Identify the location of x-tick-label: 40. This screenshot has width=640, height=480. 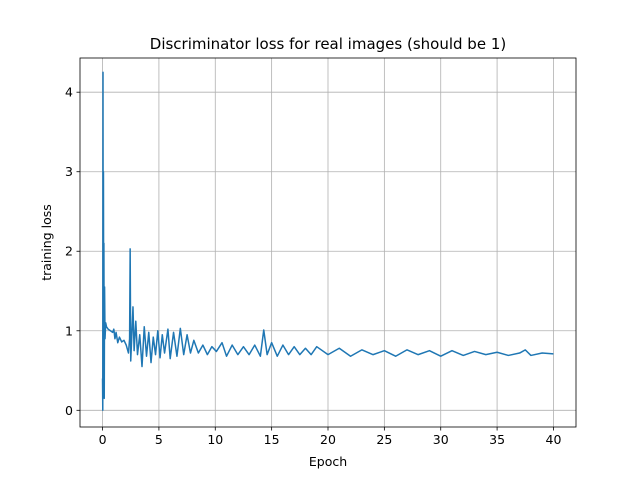
(554, 439).